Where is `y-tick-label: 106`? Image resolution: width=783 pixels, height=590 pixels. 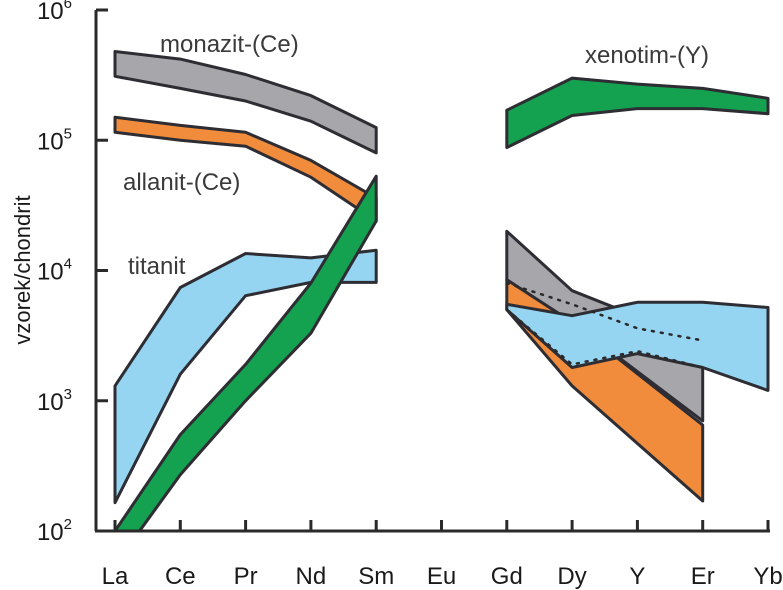
y-tick-label: 106 is located at coordinates (54, 12).